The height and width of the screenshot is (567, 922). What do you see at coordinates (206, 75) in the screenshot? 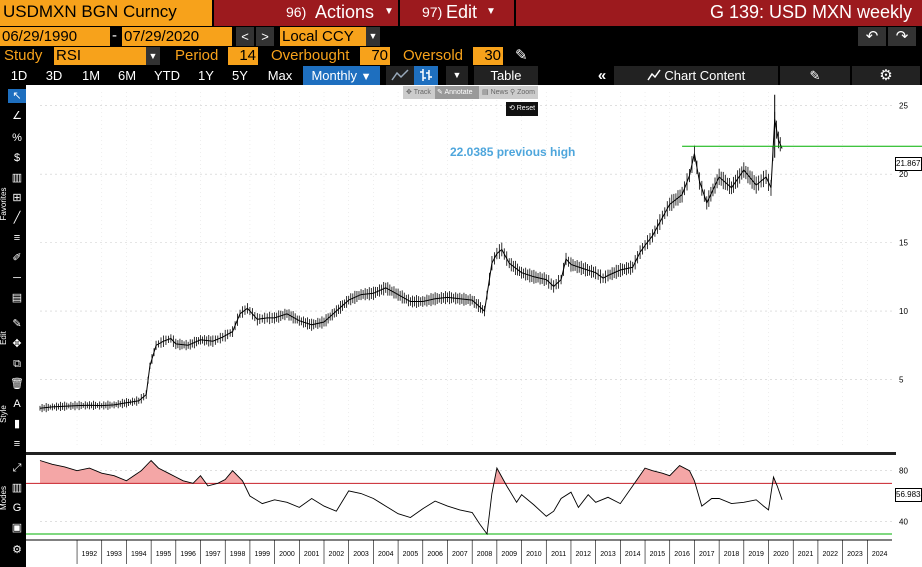
I see `range-1y: 1Y` at bounding box center [206, 75].